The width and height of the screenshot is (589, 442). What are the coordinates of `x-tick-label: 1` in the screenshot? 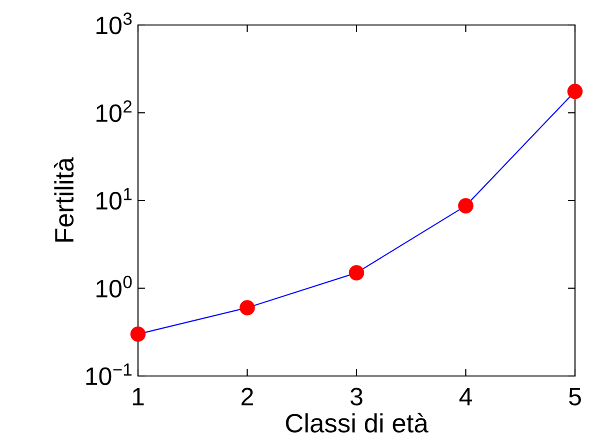 It's located at (138, 397).